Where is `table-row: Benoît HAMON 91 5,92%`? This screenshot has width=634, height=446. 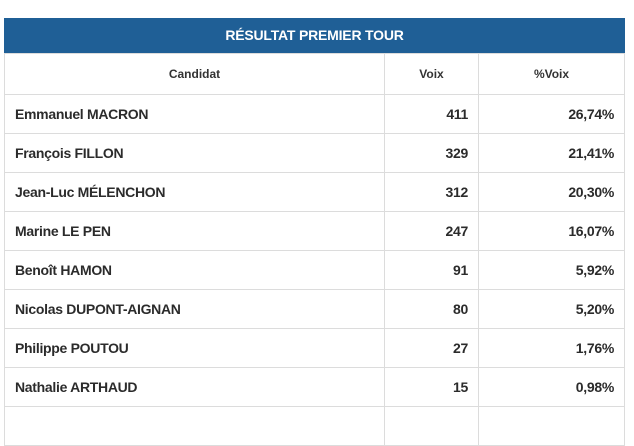 table-row: Benoît HAMON 91 5,92% is located at coordinates (314, 270).